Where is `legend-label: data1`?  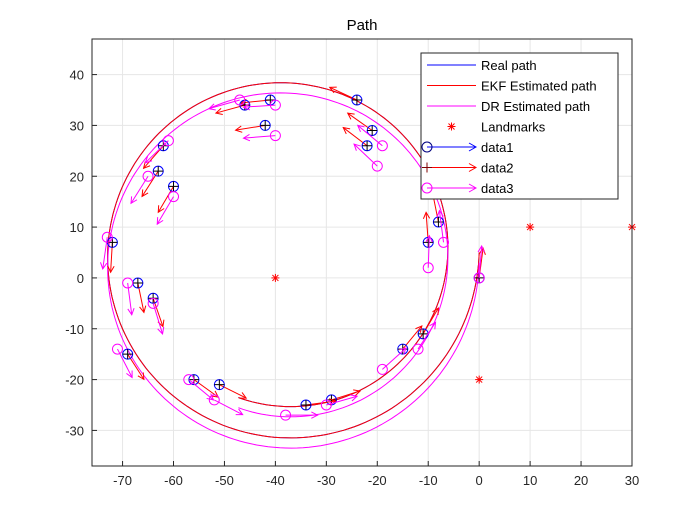
legend-label: data1 is located at coordinates (497, 147).